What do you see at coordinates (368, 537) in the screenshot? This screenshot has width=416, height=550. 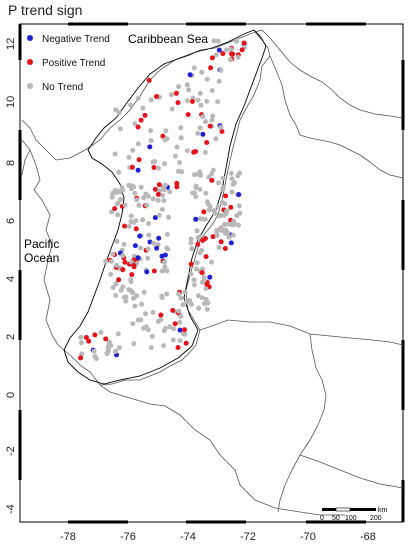 I see `lon-tick-label: -68` at bounding box center [368, 537].